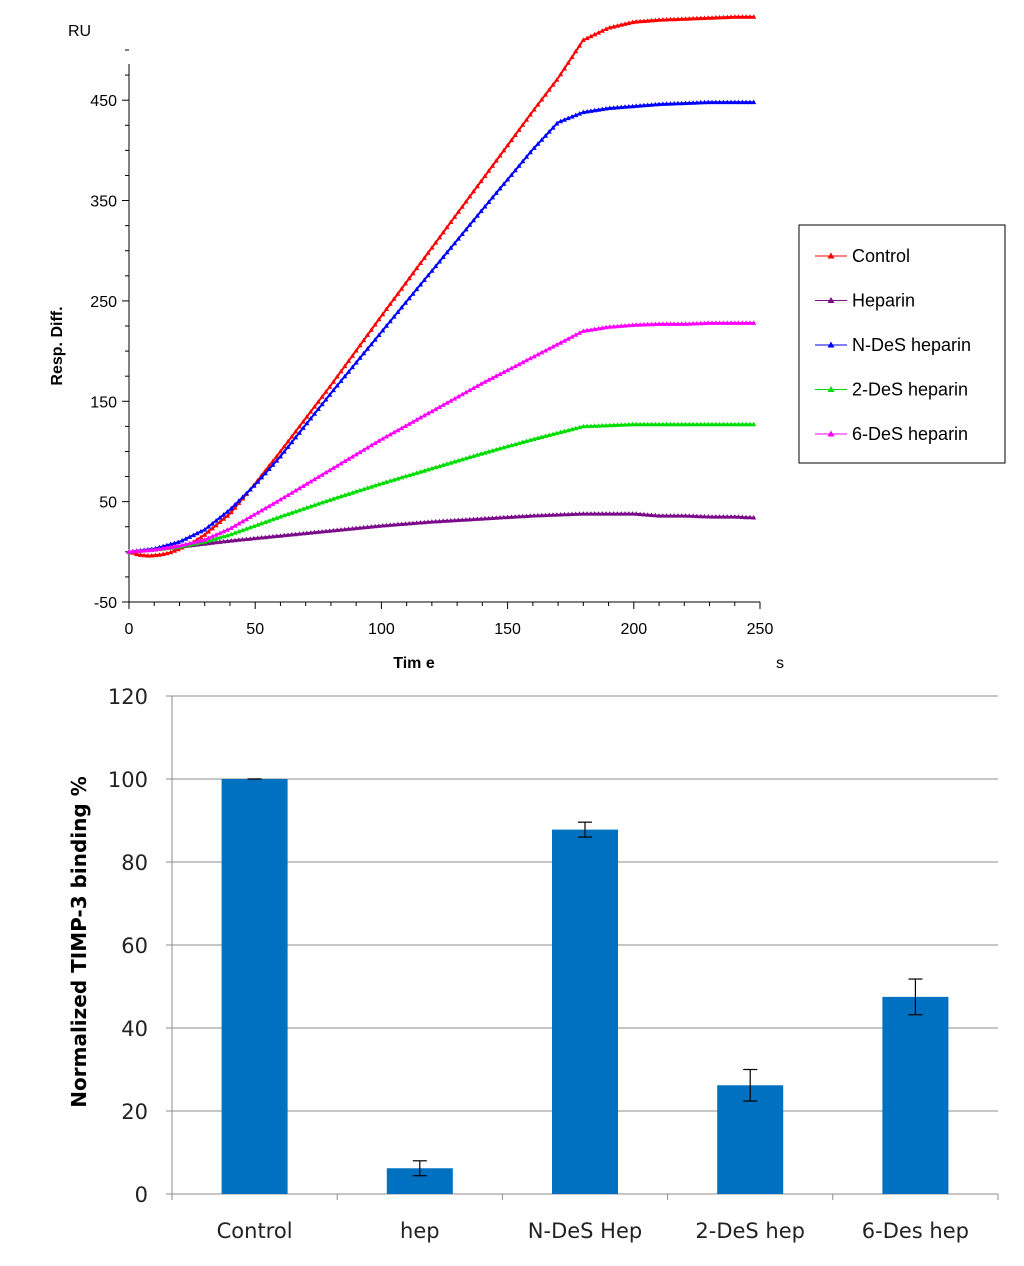 This screenshot has height=1266, width=1024. I want to click on bar-n-des-hep, so click(585, 1011).